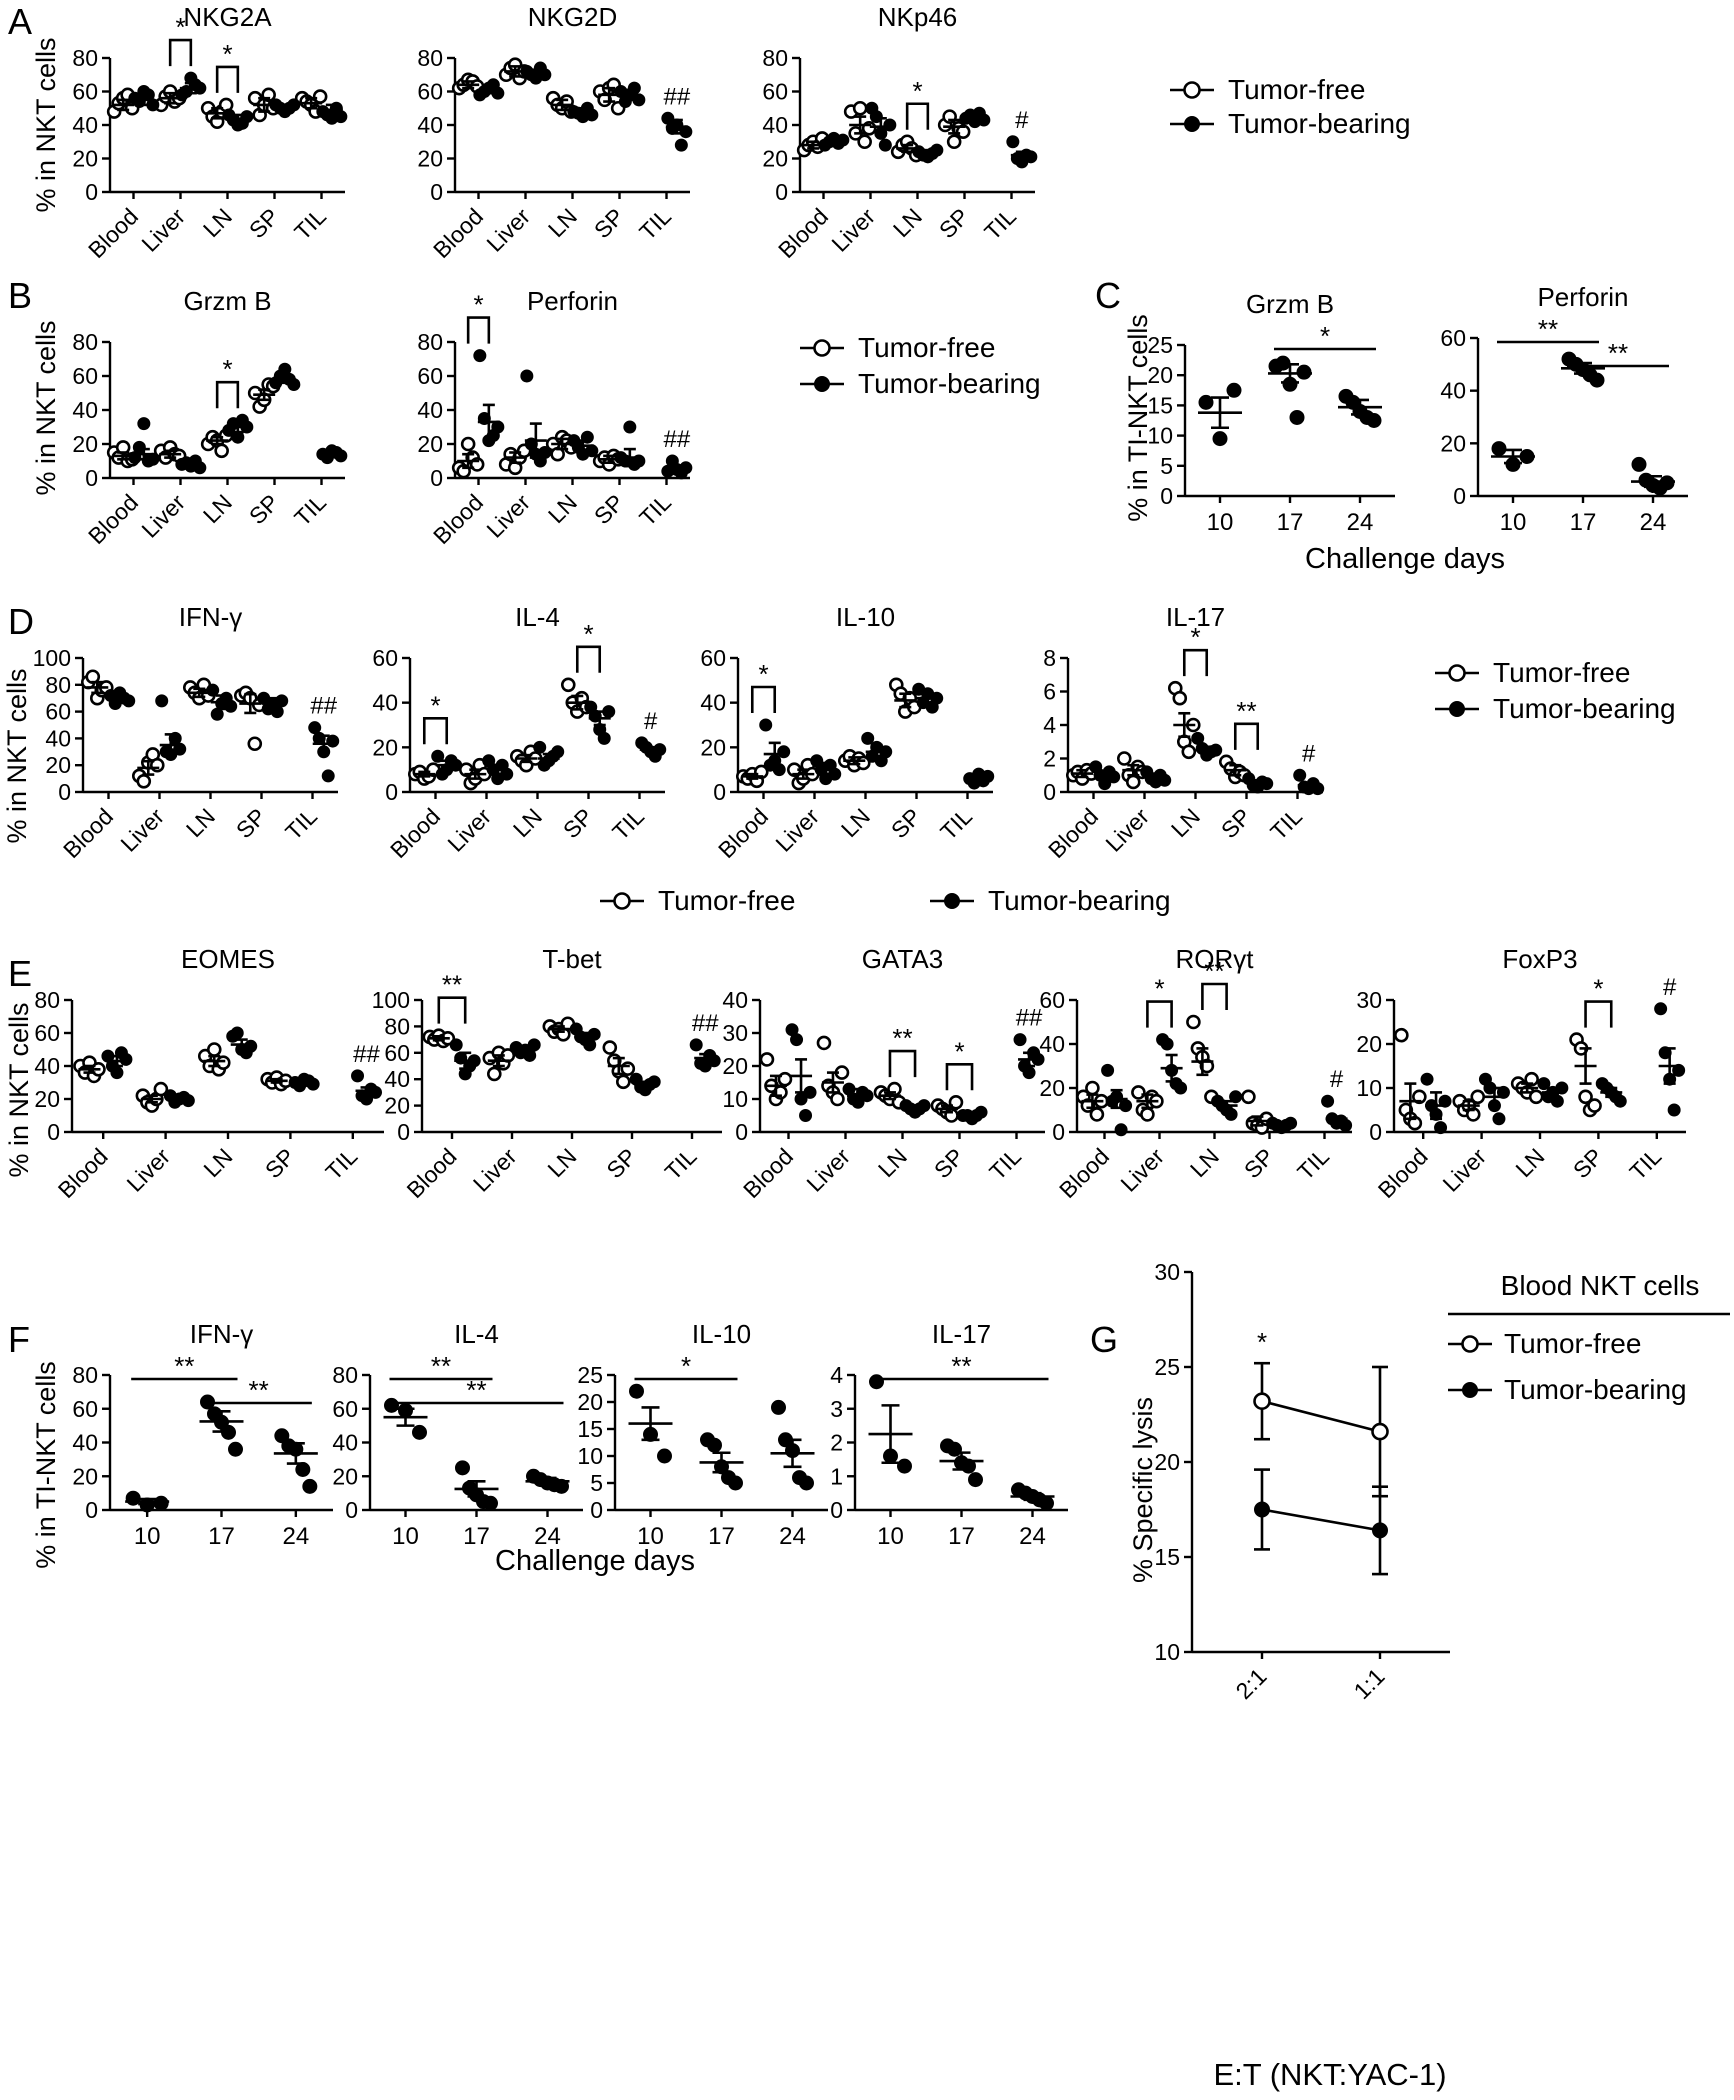  Describe the element at coordinates (1595, 1389) in the screenshot. I see `legend-g-label: Tumor-bearing` at that location.